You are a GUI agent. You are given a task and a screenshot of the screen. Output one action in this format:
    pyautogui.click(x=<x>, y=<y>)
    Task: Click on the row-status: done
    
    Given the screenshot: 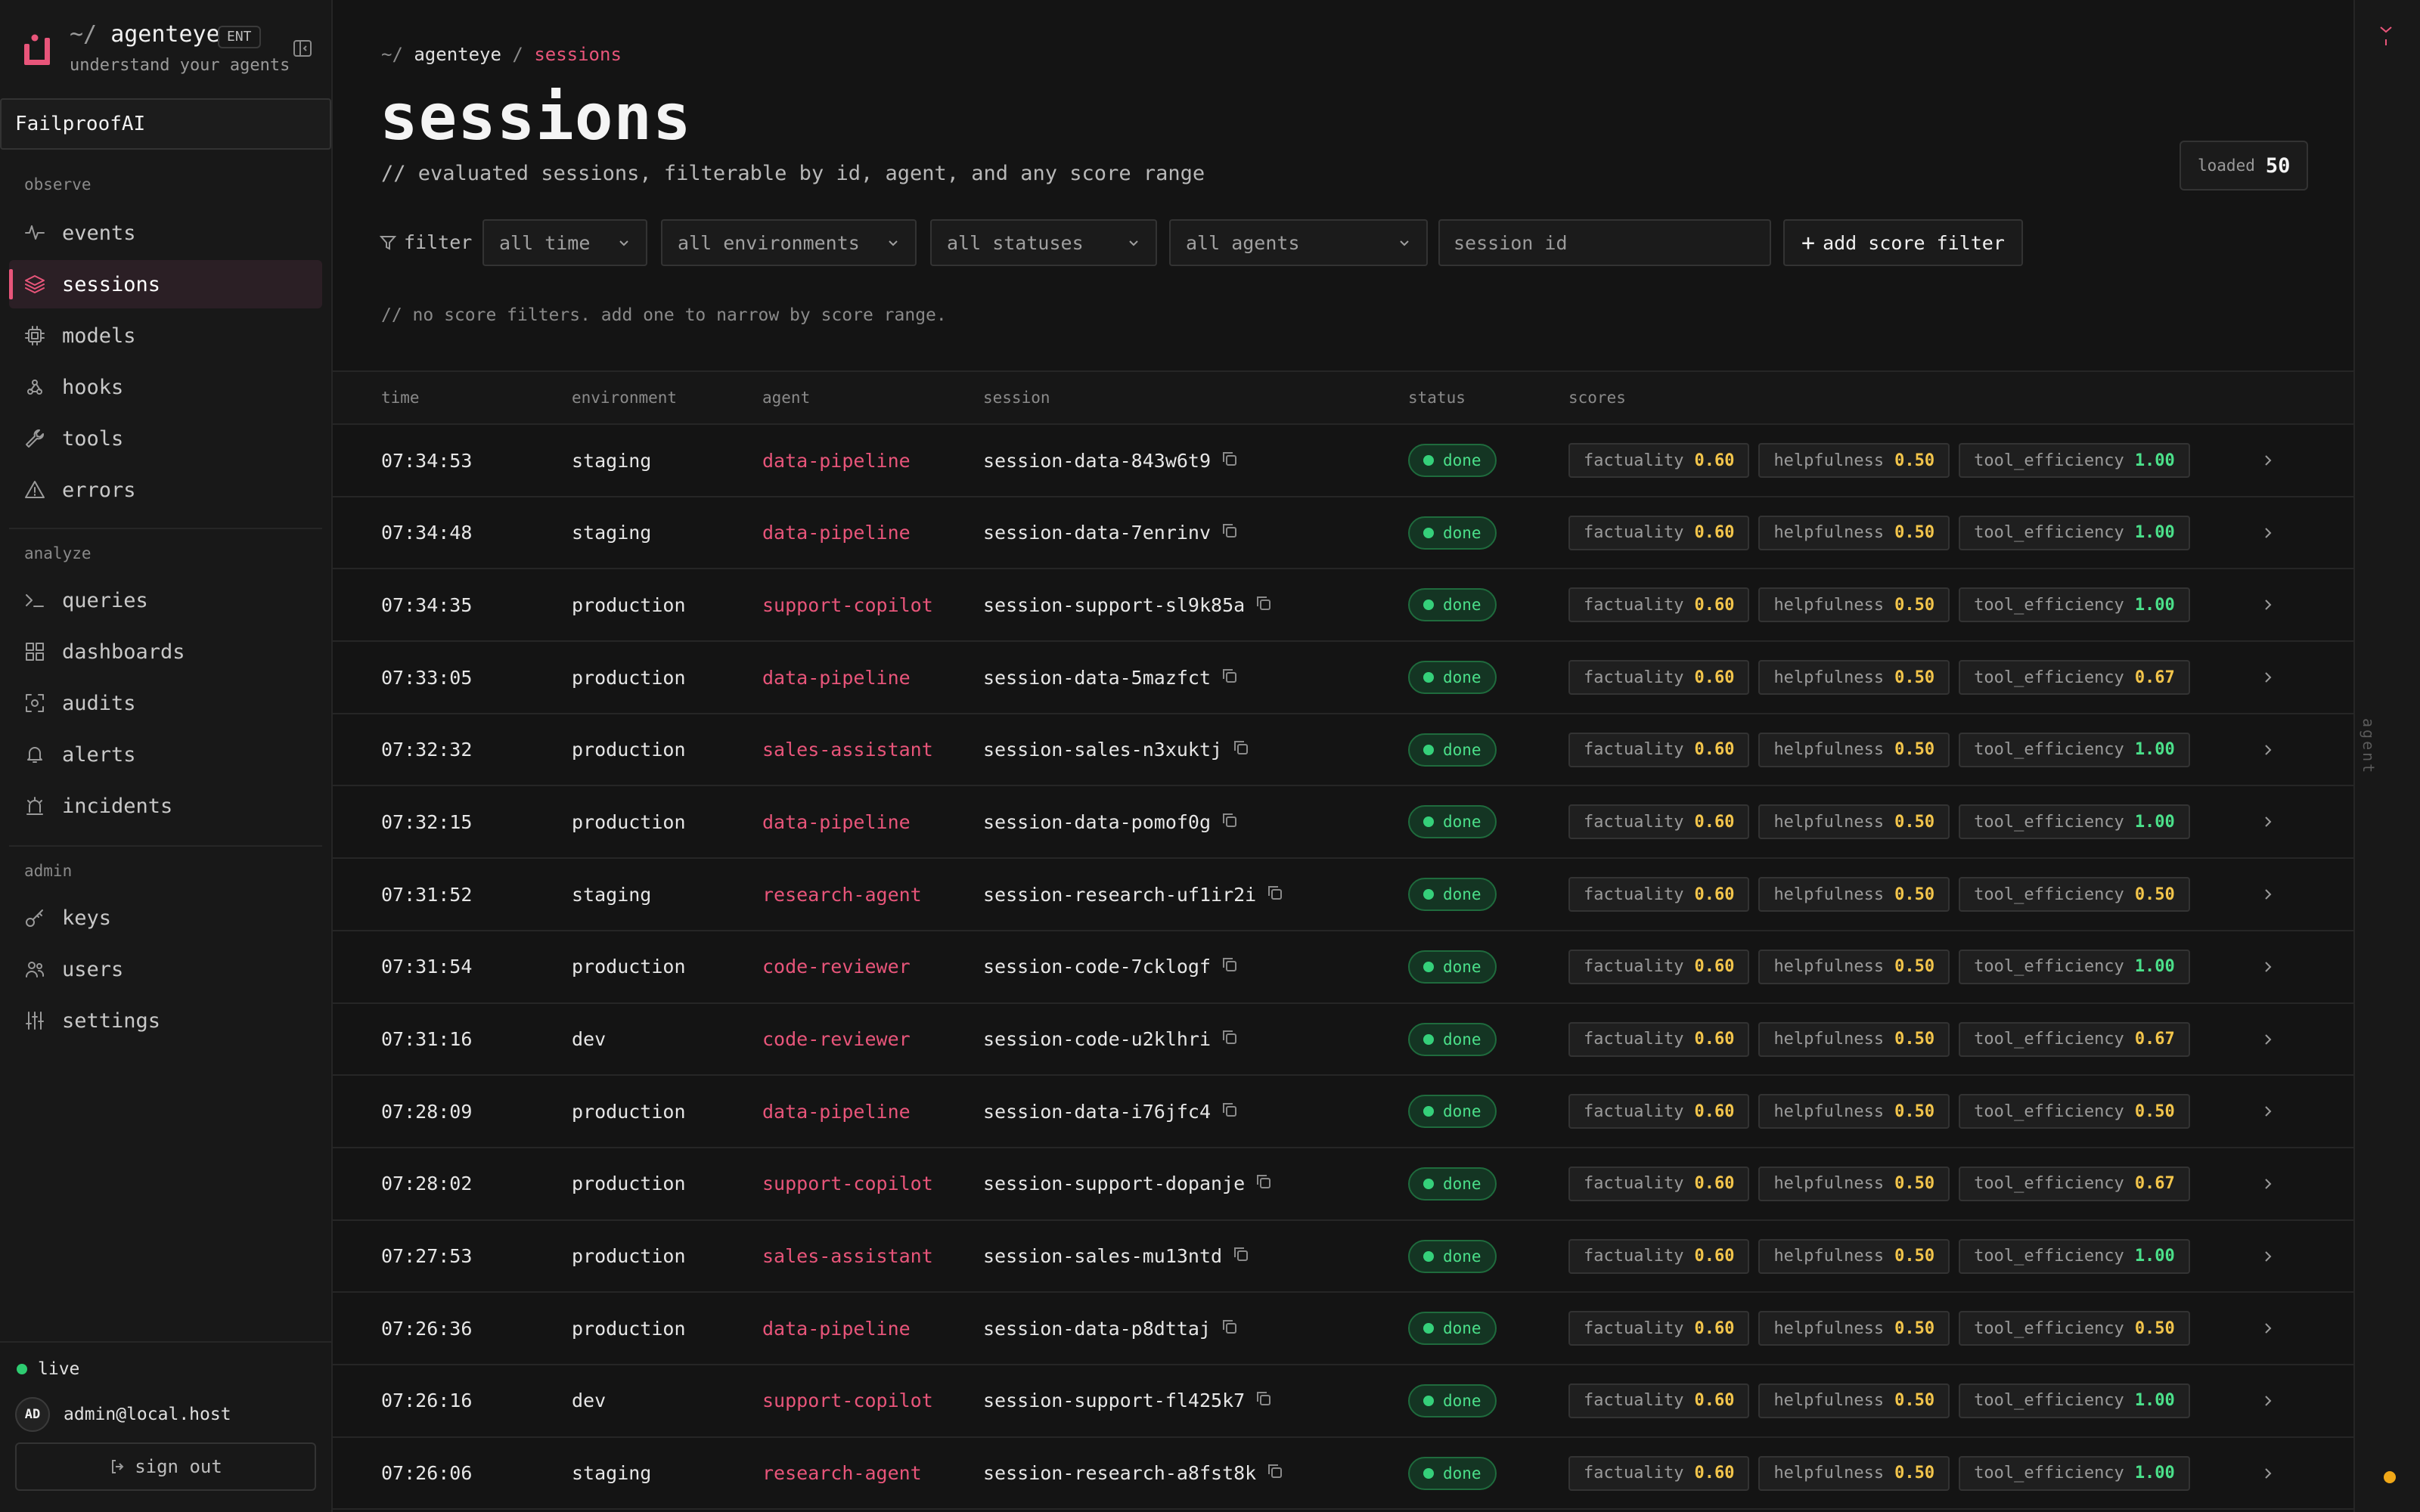 What is the action you would take?
    pyautogui.click(x=1452, y=1473)
    